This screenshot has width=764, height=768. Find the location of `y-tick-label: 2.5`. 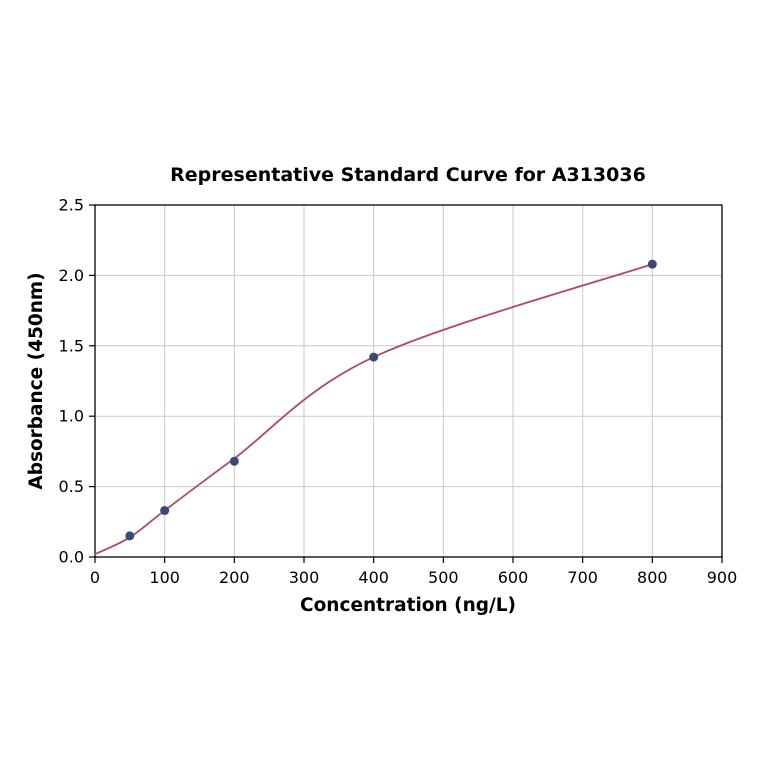

y-tick-label: 2.5 is located at coordinates (71, 205).